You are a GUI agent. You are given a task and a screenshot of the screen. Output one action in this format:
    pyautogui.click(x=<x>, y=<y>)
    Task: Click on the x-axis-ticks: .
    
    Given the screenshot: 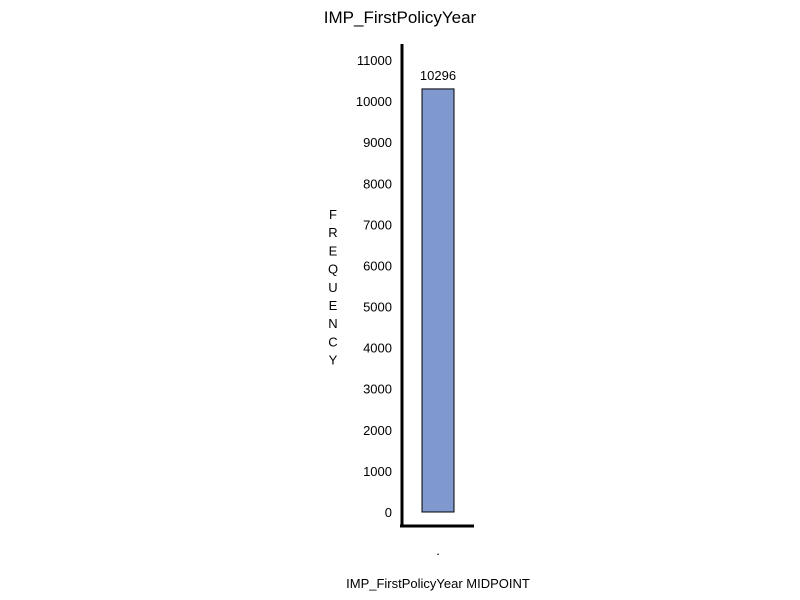 What is the action you would take?
    pyautogui.click(x=438, y=550)
    